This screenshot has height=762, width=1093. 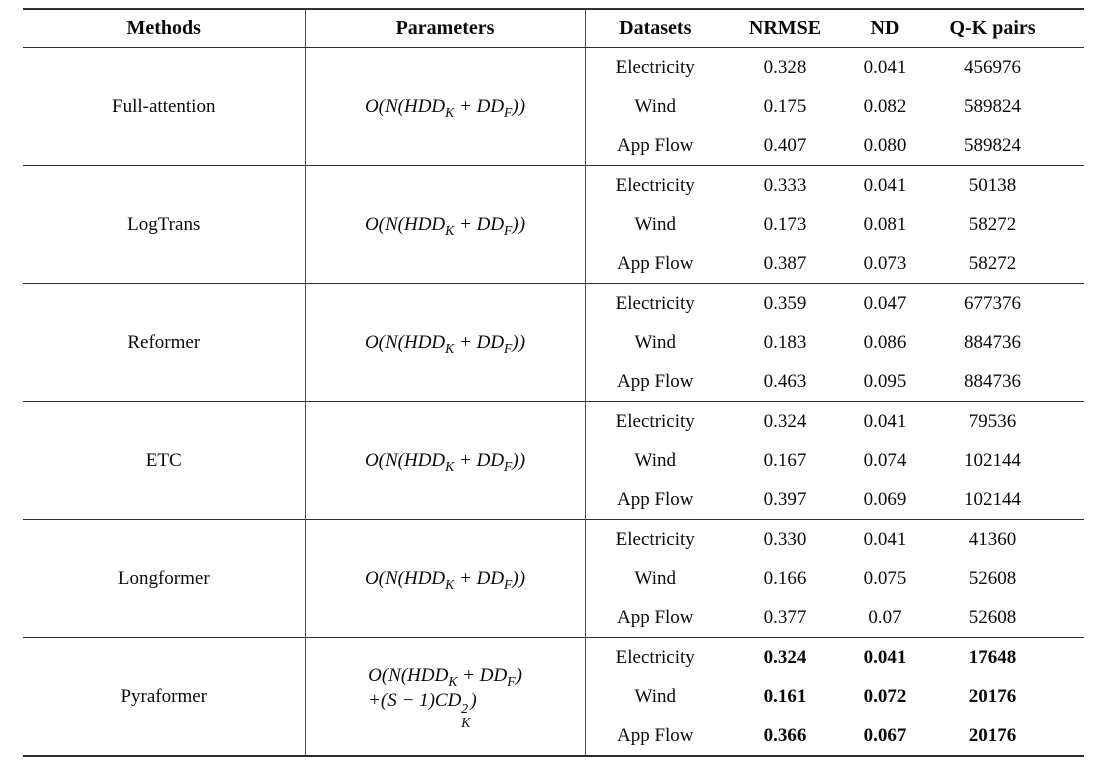 I want to click on method-complexity: O(N(HDDK + DDF) +(S − 1)CD 2 K), so click(x=445, y=696).